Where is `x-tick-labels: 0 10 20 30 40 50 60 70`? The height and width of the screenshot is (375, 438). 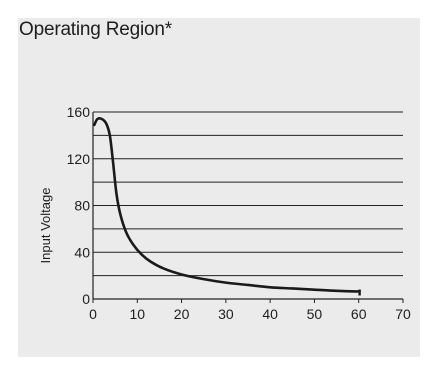 x-tick-labels: 0 10 20 30 40 50 60 70 is located at coordinates (250, 314).